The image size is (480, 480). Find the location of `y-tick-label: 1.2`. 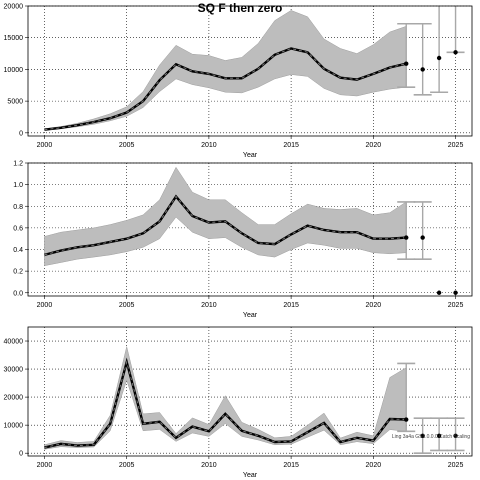

y-tick-label: 1.2 is located at coordinates (18, 164).